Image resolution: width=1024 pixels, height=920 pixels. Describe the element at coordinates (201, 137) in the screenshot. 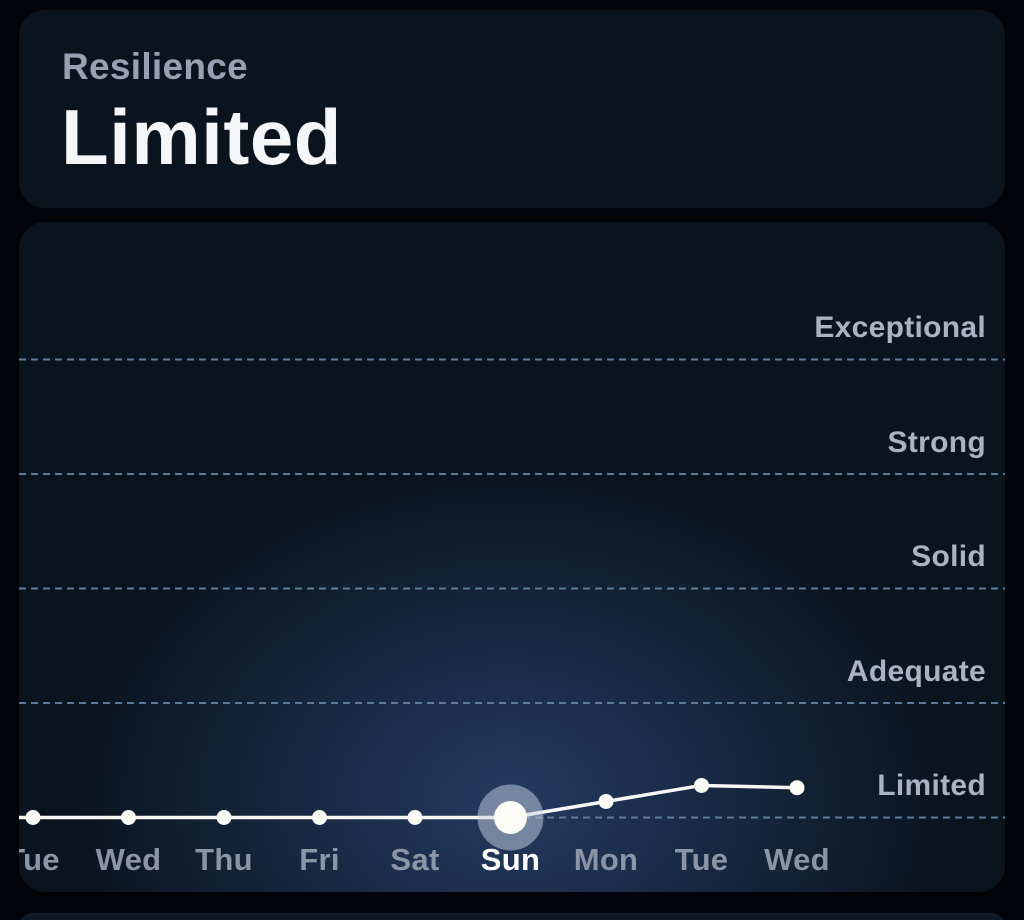

I see `metric-value: Limited` at that location.